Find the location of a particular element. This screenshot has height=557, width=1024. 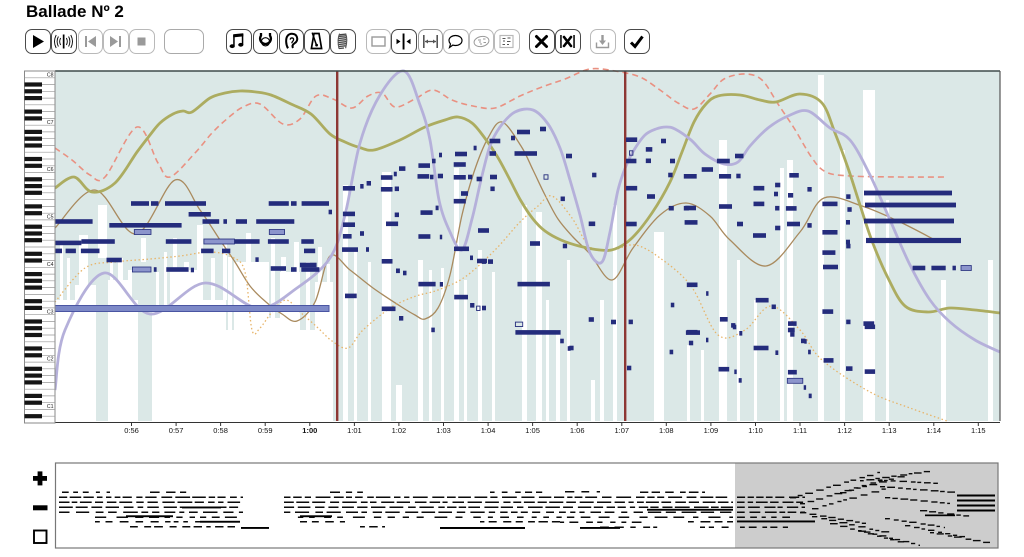

svg-text: 1:06 is located at coordinates (577, 430).